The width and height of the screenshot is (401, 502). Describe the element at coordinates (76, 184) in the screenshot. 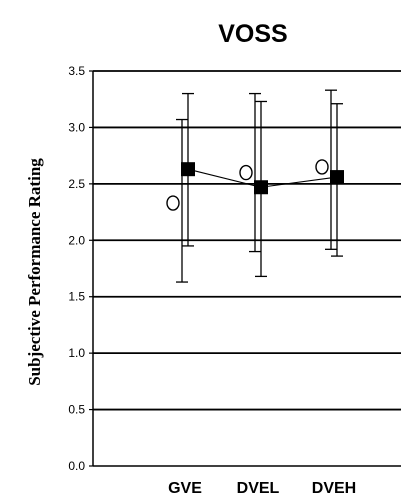

I see `y-tick-label: 2.5` at that location.